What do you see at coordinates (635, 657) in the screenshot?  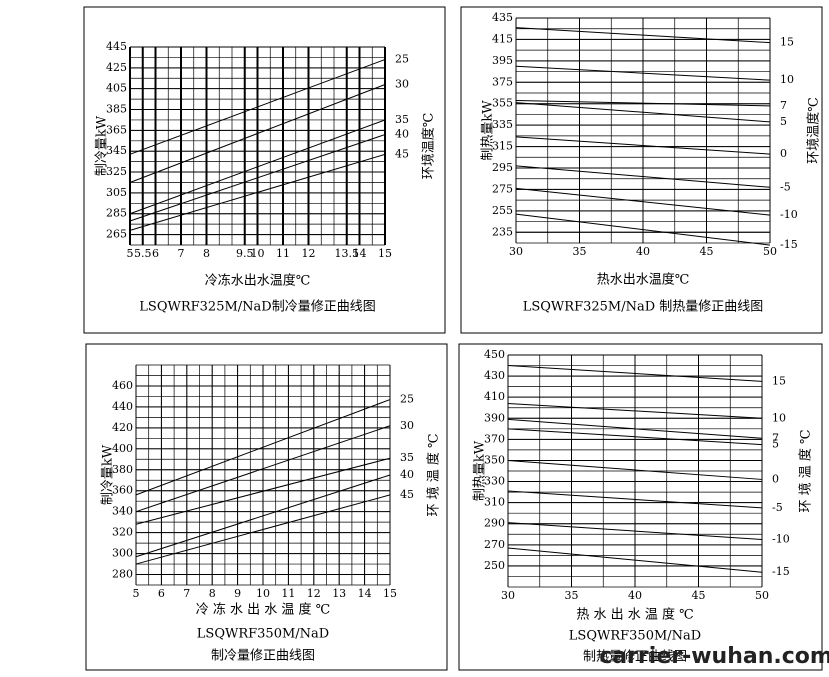 I see `chart-subtitle: 制热量修正曲线图` at bounding box center [635, 657].